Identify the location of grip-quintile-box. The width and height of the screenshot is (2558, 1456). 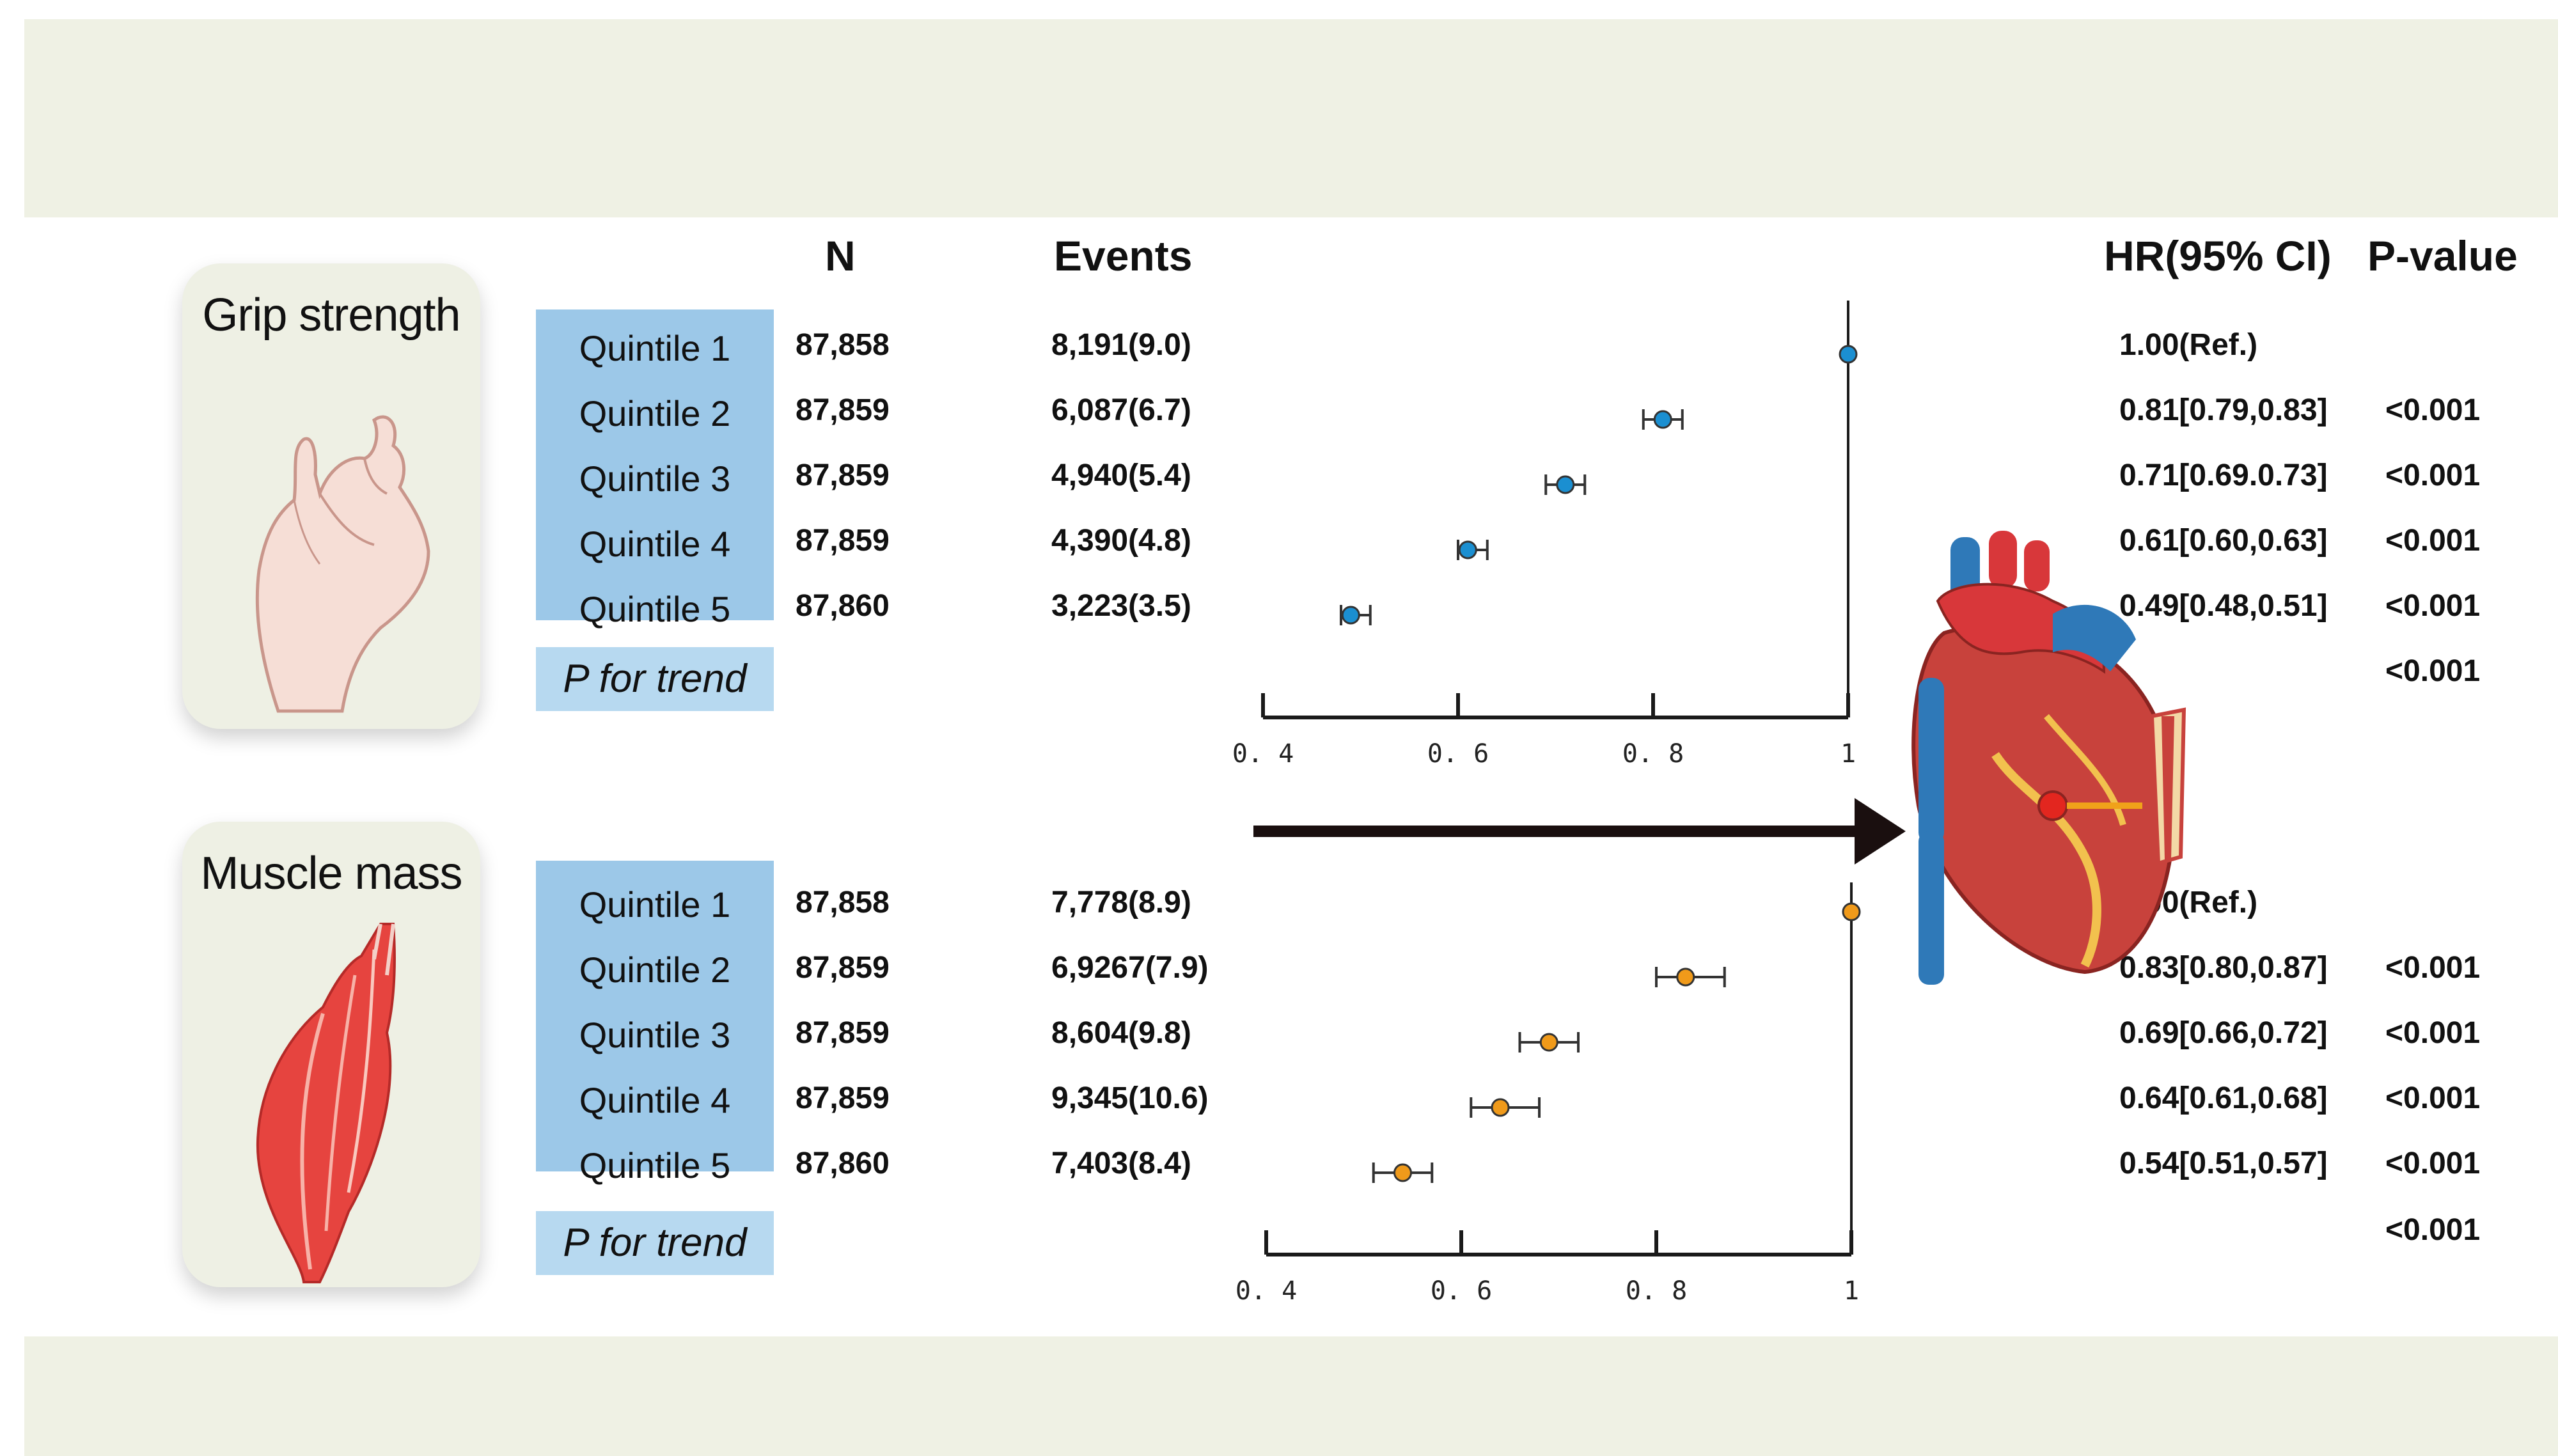
(655, 465).